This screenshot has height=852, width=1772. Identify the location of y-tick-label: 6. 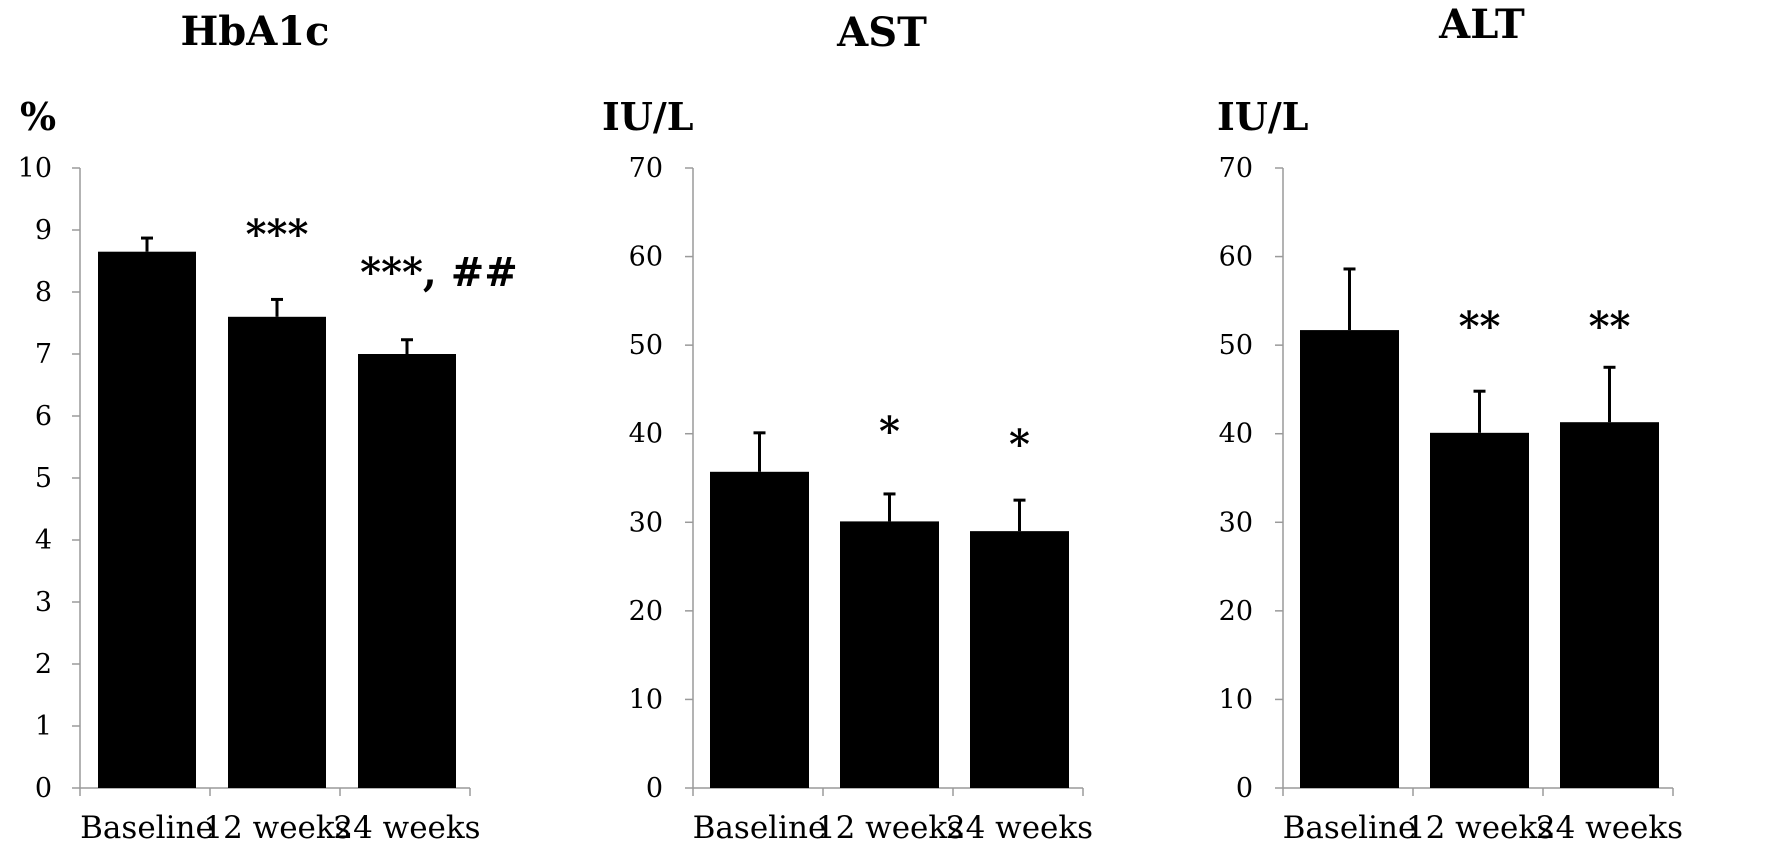
(43, 416).